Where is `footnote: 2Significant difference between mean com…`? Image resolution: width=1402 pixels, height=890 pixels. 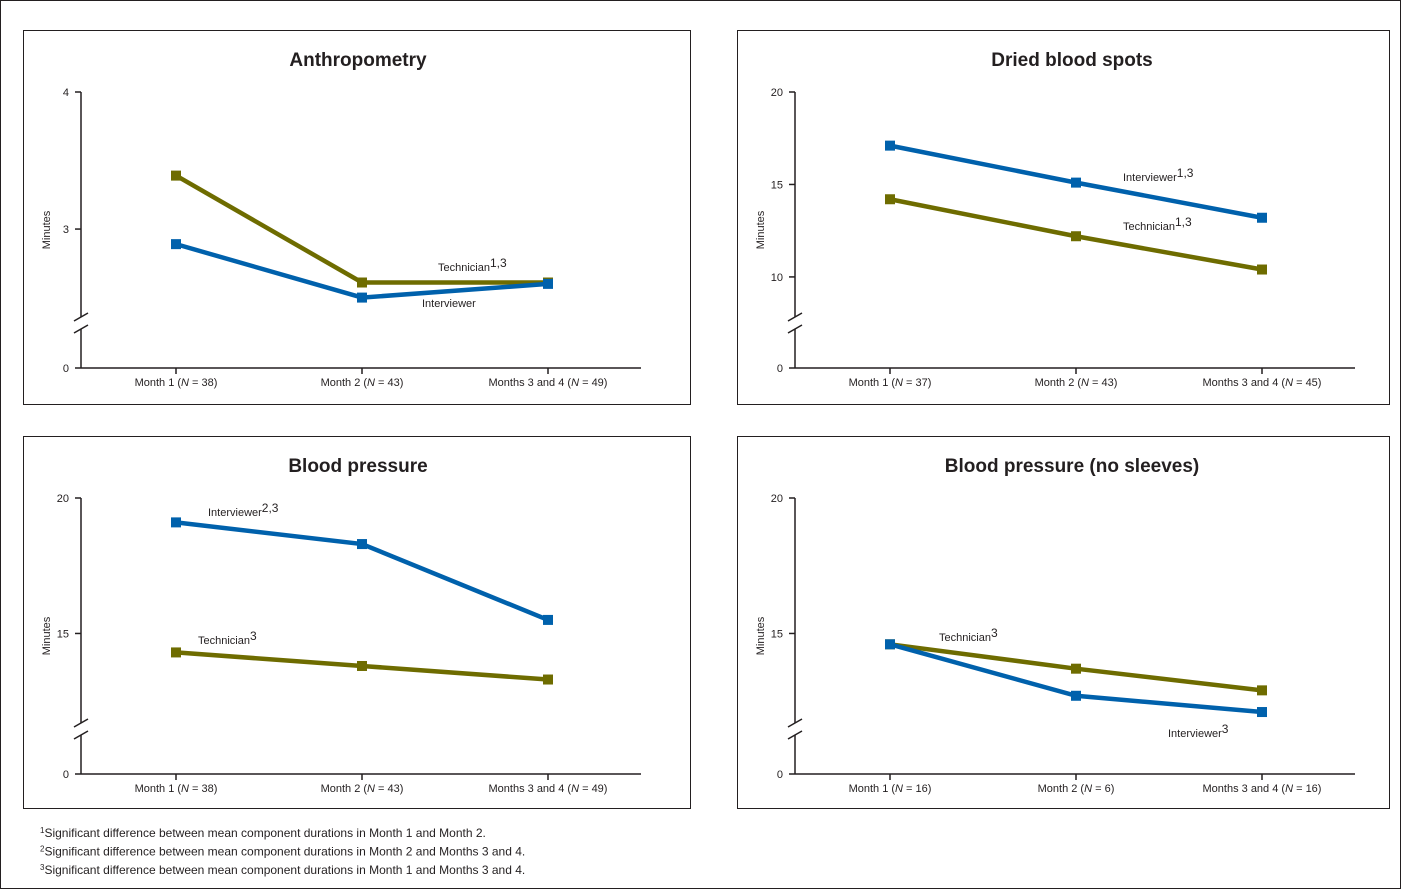 footnote: 2Significant difference between mean com… is located at coordinates (282, 852).